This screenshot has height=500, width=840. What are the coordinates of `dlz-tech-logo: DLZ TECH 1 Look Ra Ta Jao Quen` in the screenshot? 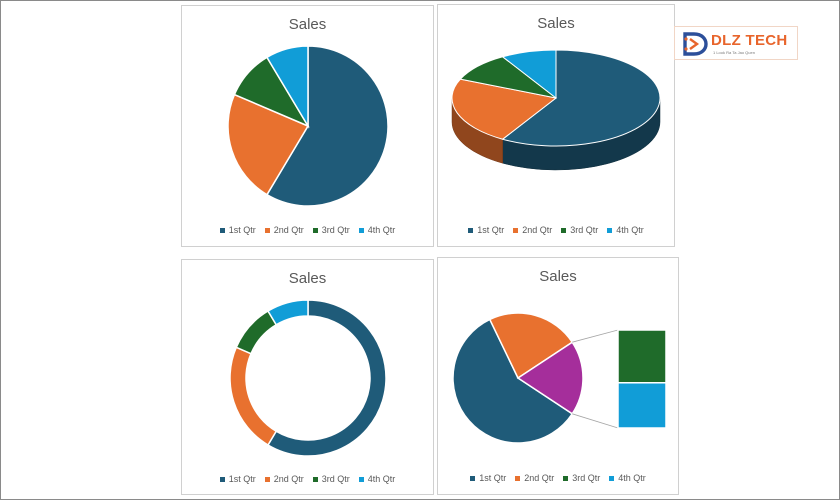 It's located at (736, 43).